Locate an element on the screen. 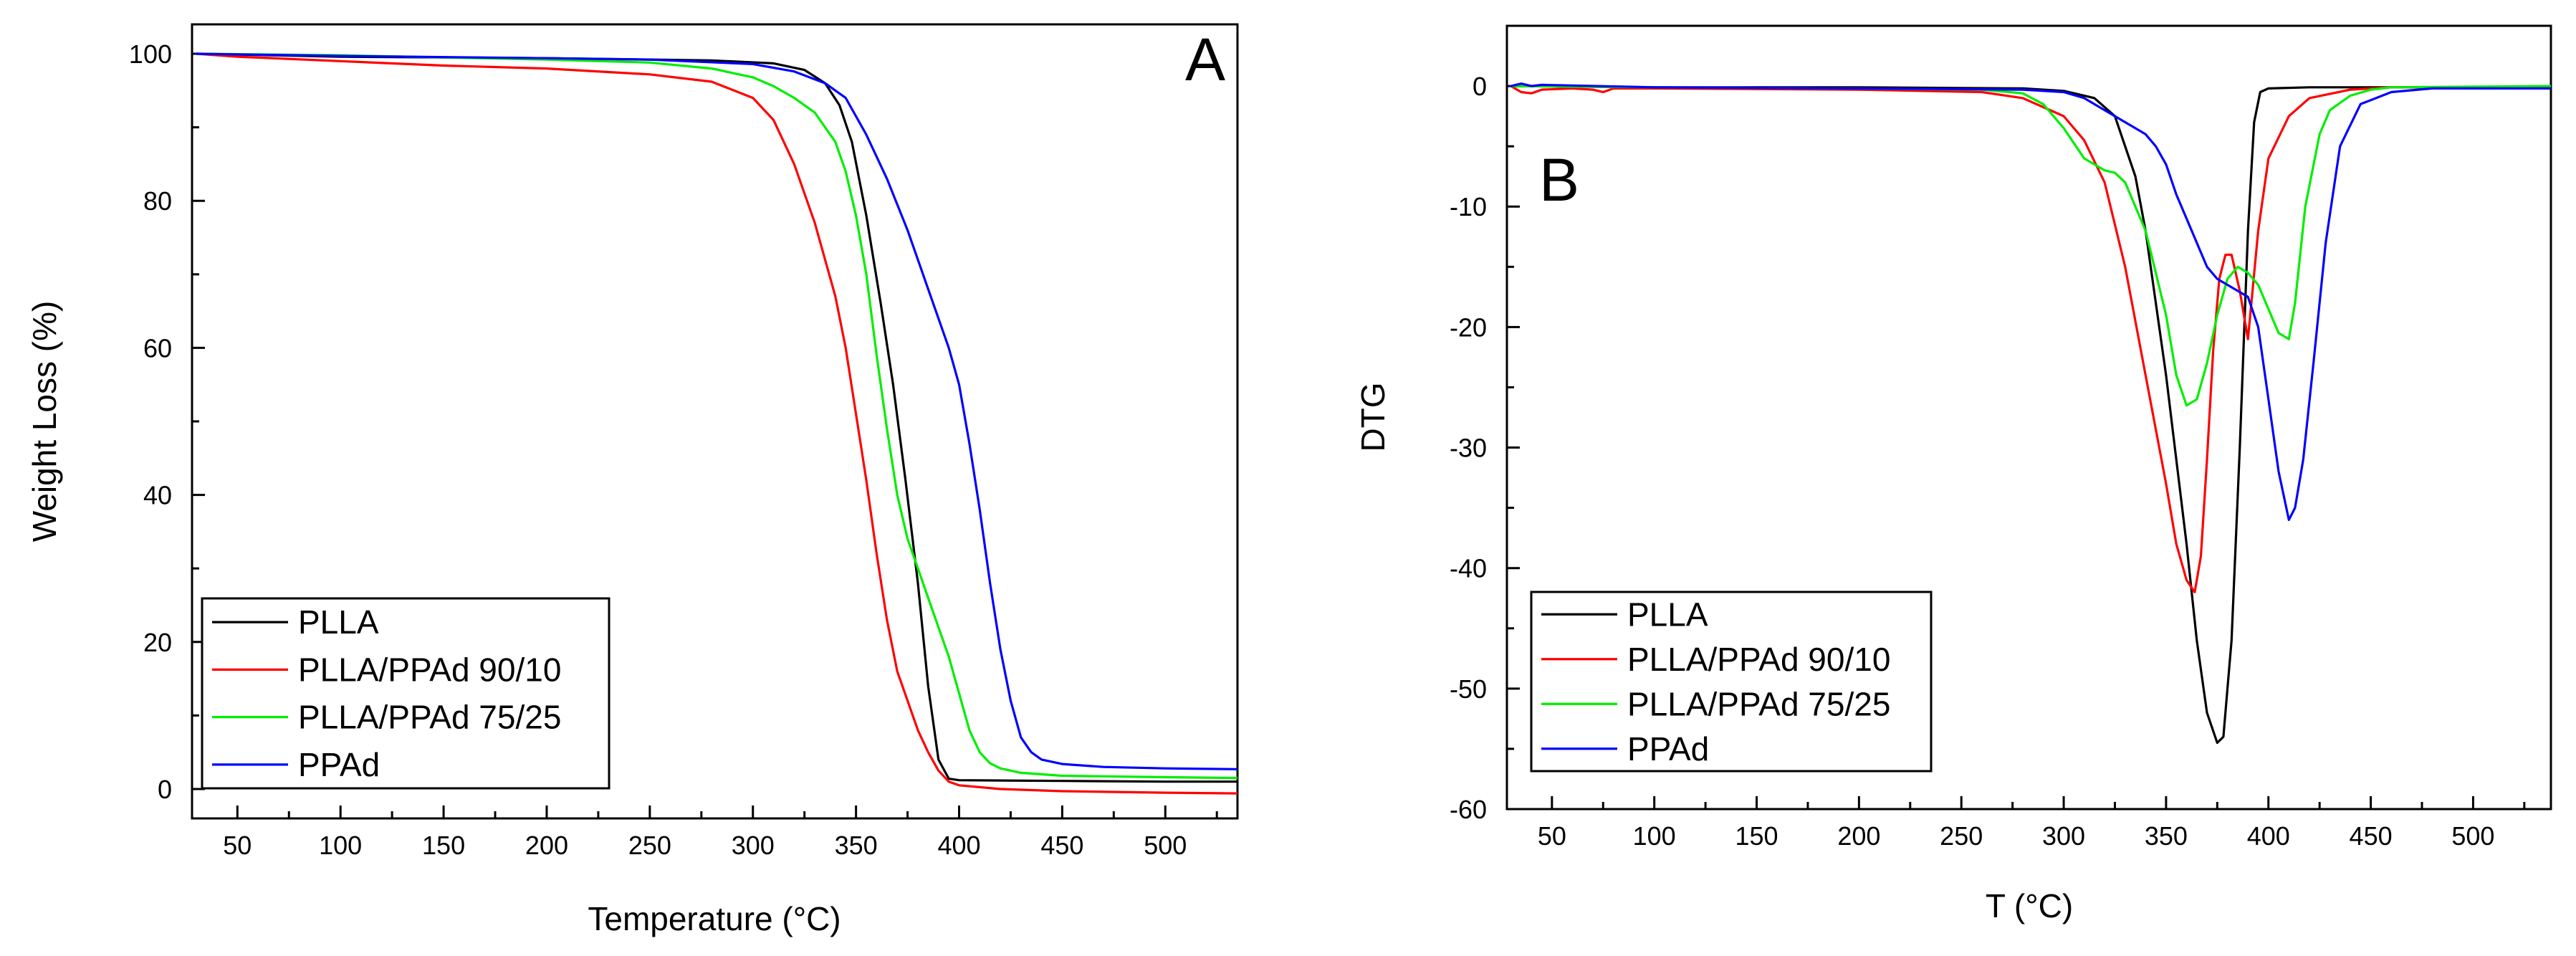 The image size is (2576, 956). y-tick-label: -10 is located at coordinates (1469, 206).